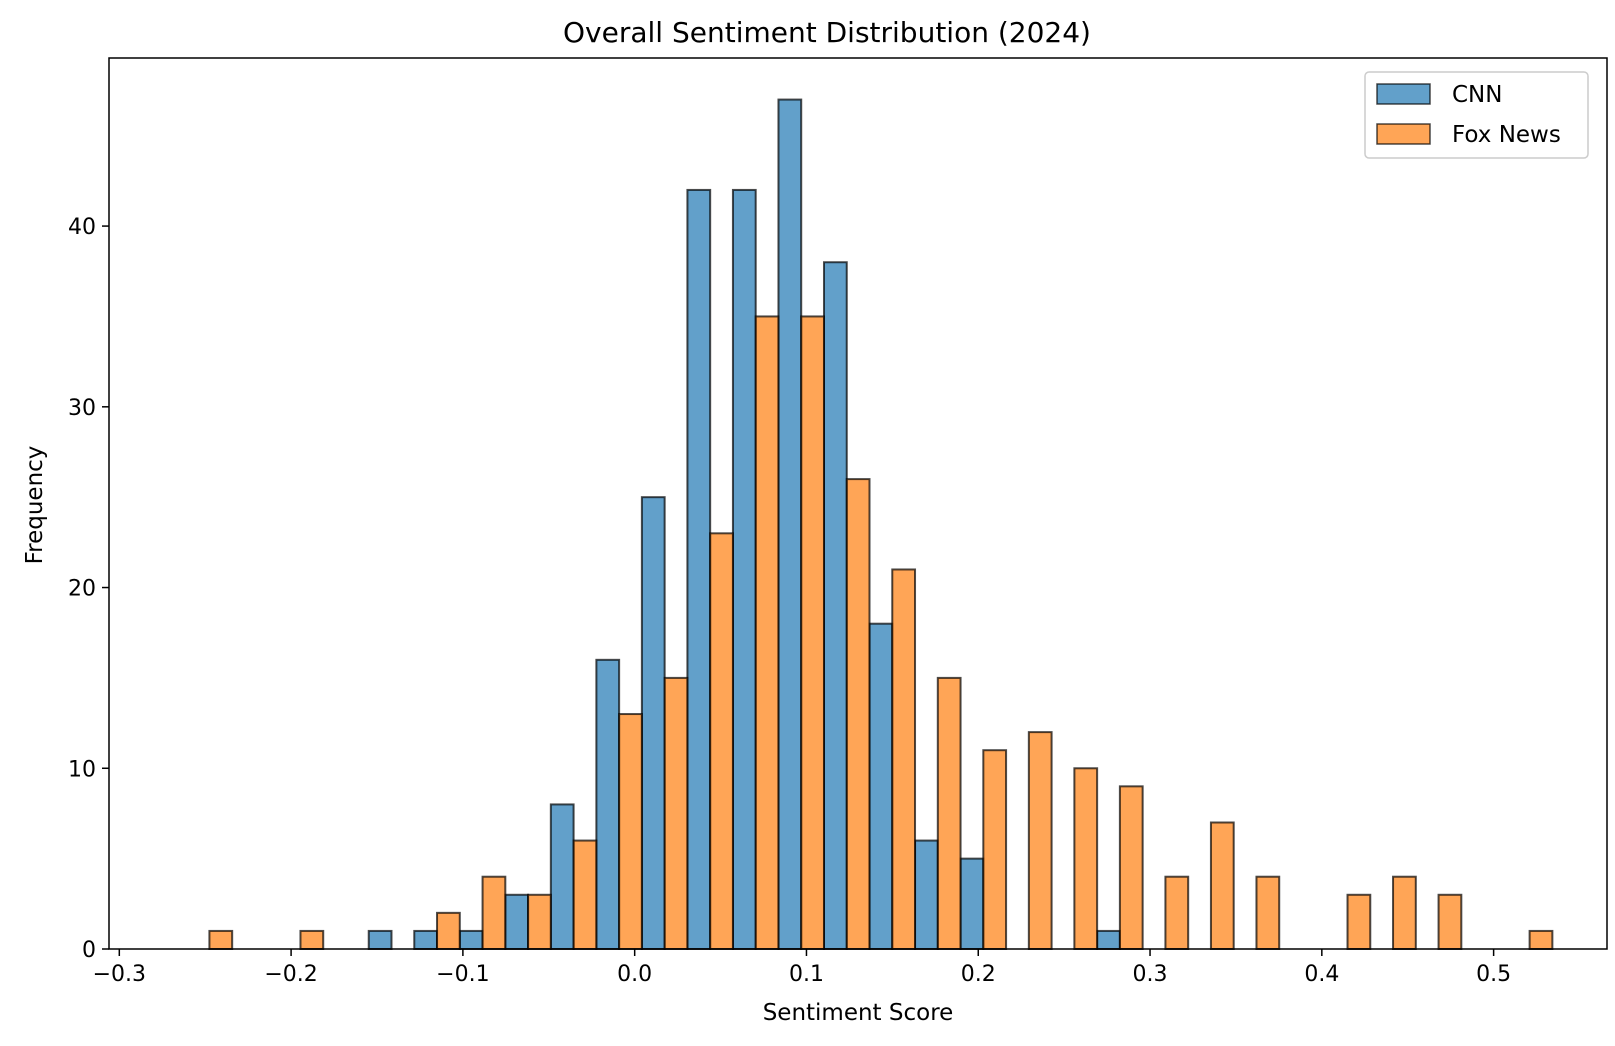 This screenshot has width=1615, height=1046. Describe the element at coordinates (1403, 134) in the screenshot. I see `legend-swatch-fox-news` at that location.